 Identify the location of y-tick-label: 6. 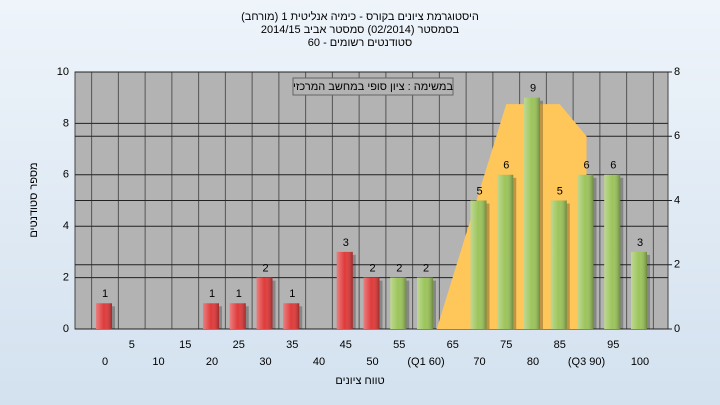
(66, 175).